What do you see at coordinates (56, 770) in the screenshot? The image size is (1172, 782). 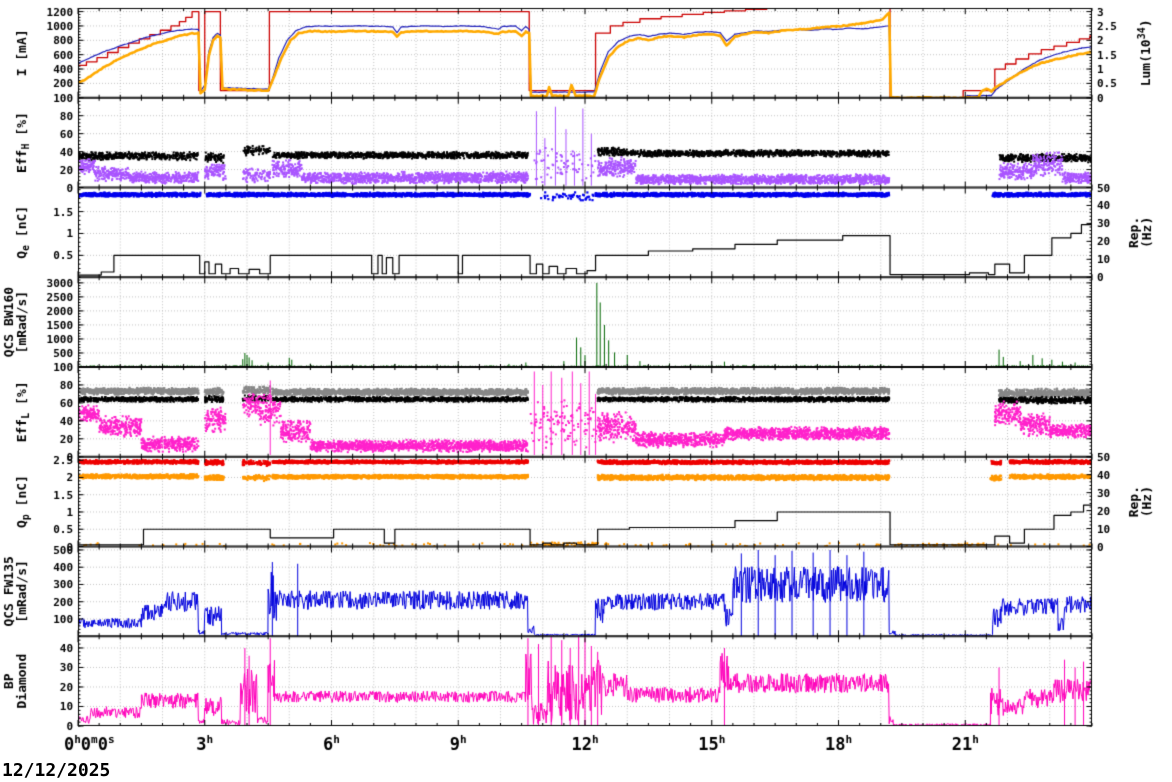 I see `date-label: 12/12/2025` at bounding box center [56, 770].